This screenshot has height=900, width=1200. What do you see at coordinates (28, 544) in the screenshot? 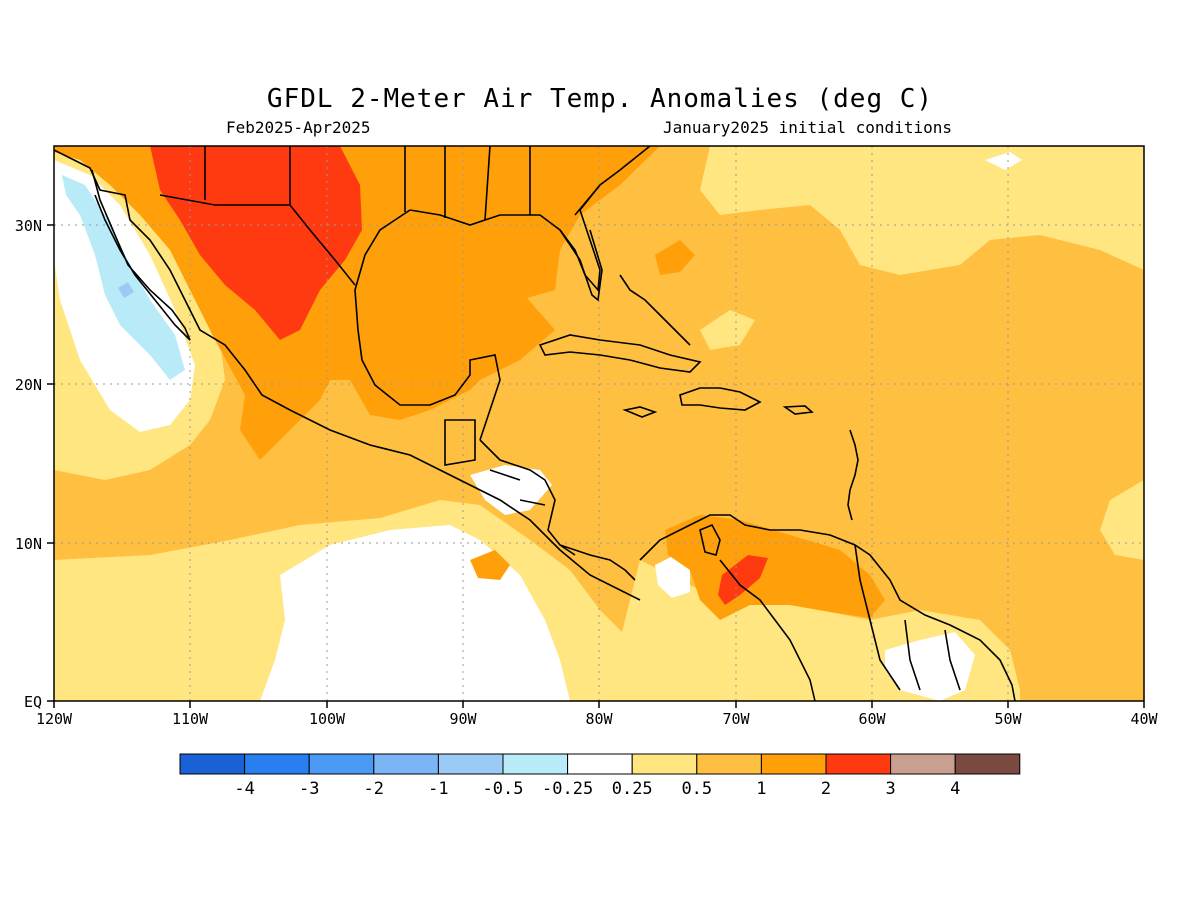
I see `lat-label: 10N` at bounding box center [28, 544].